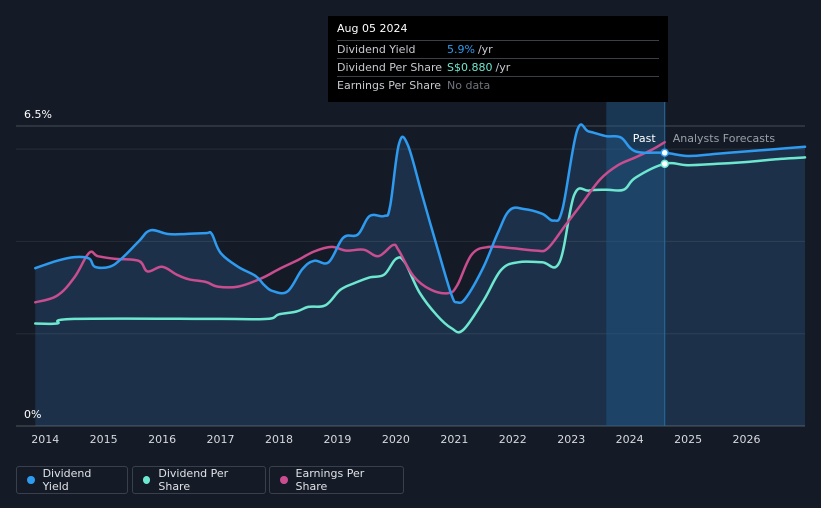  I want to click on tooltip-label: Earnings Per Share, so click(389, 85).